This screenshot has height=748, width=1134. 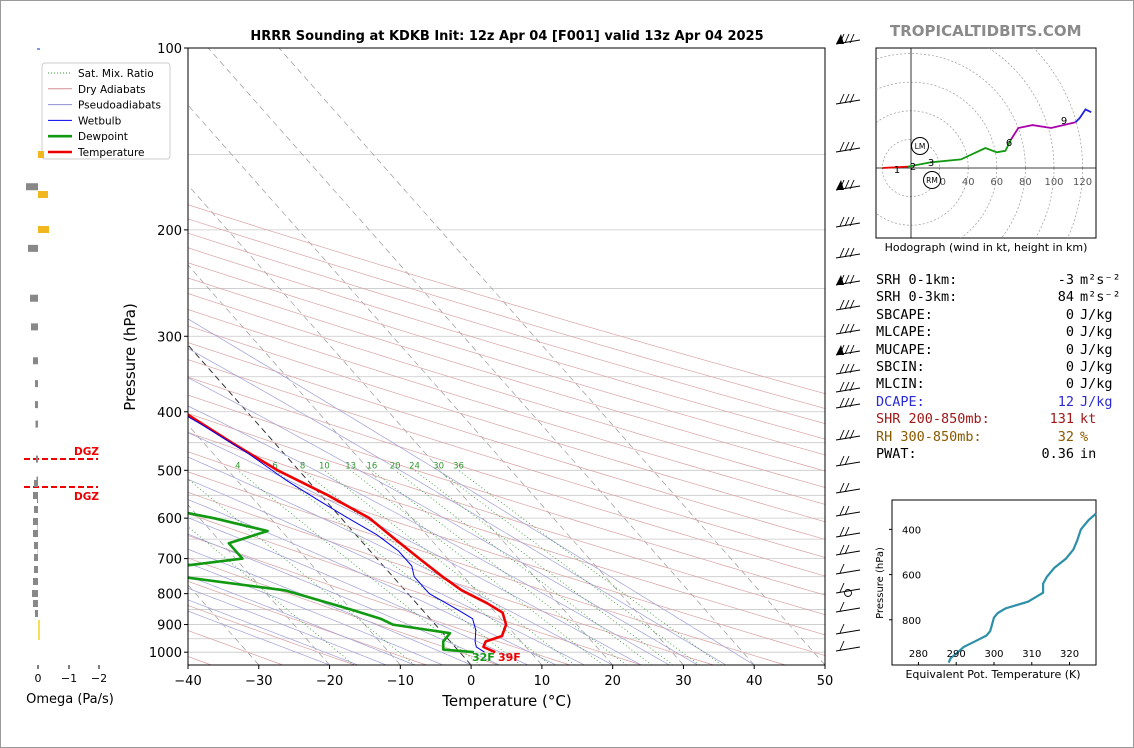 What do you see at coordinates (986, 143) in the screenshot?
I see `hodograph-frame` at bounding box center [986, 143].